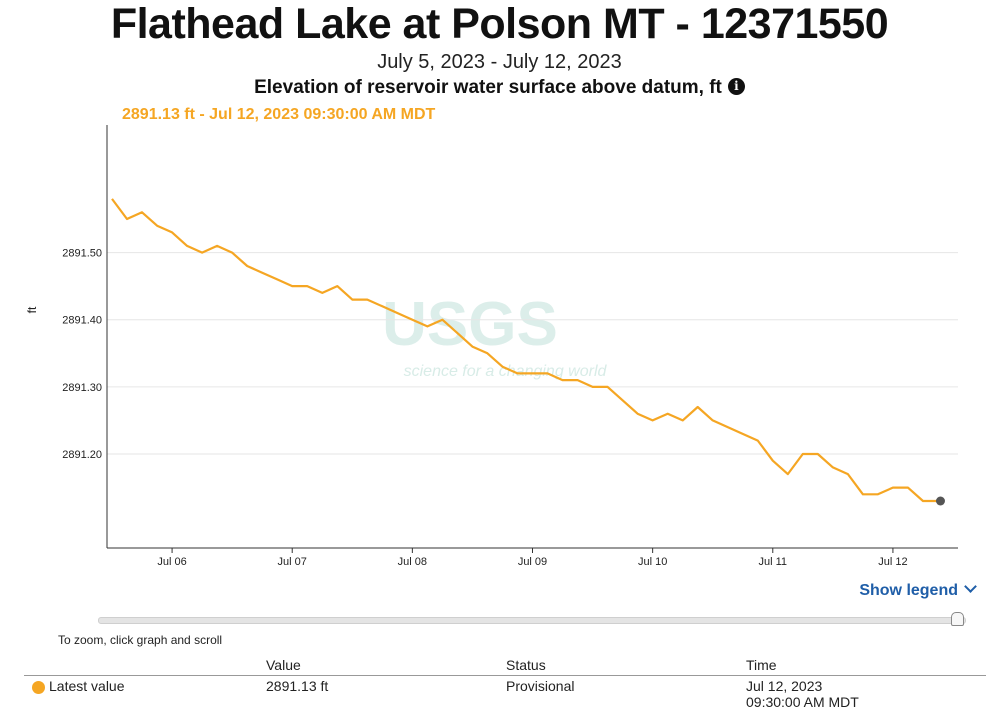 The image size is (999, 712). I want to click on slider-handle, so click(957, 619).